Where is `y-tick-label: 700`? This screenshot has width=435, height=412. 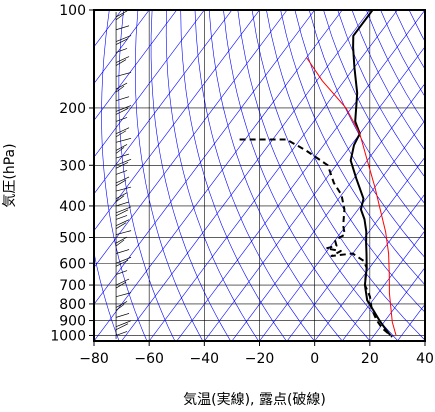
y-tick-label: 700 is located at coordinates (72, 286).